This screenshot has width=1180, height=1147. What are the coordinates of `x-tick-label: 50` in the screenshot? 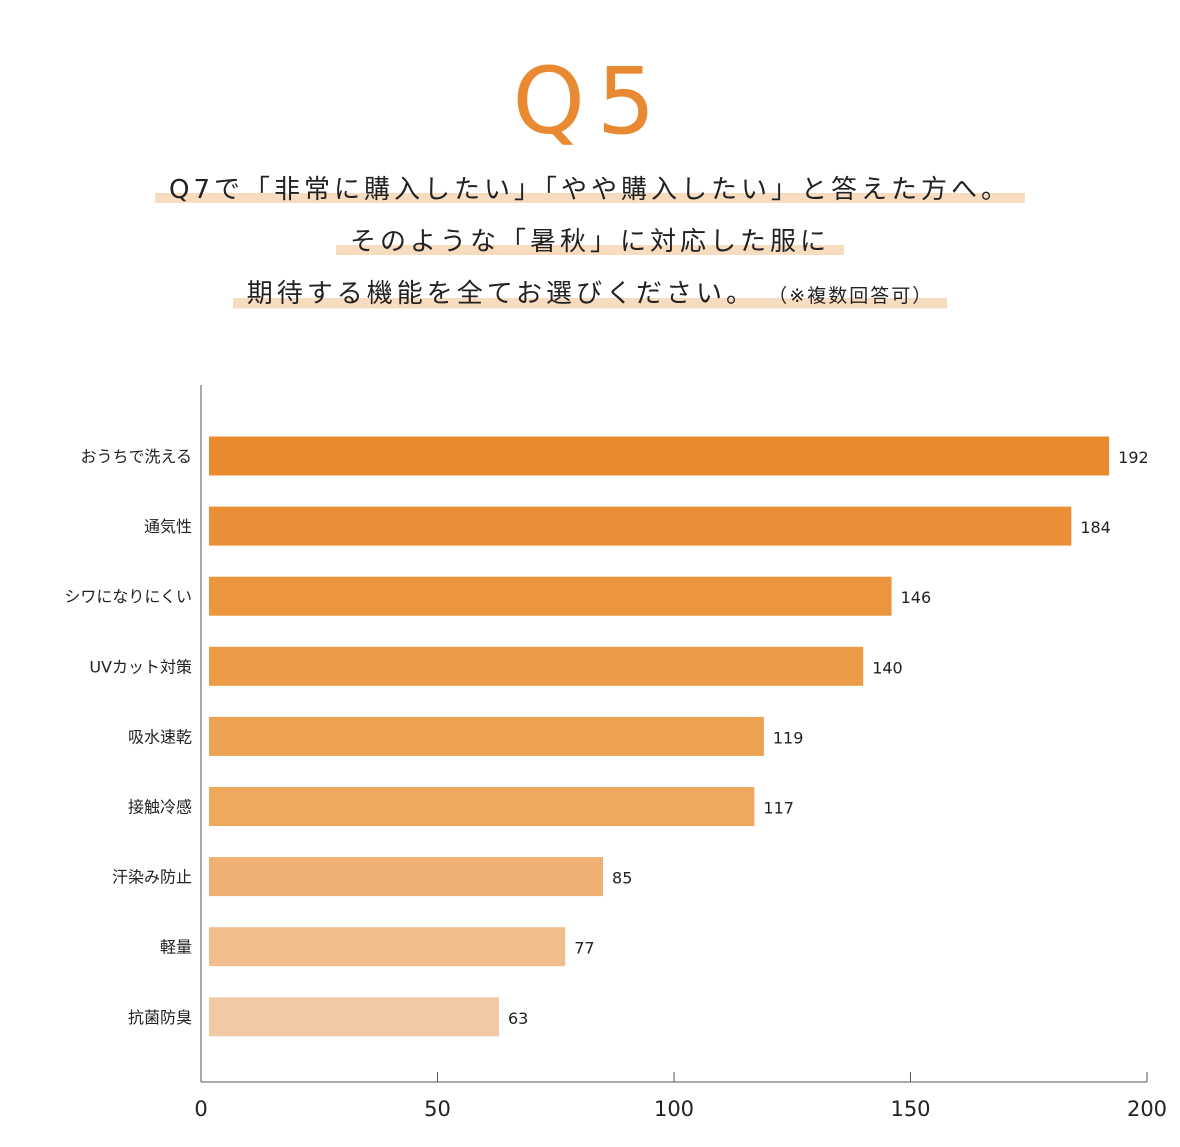 It's located at (437, 1109).